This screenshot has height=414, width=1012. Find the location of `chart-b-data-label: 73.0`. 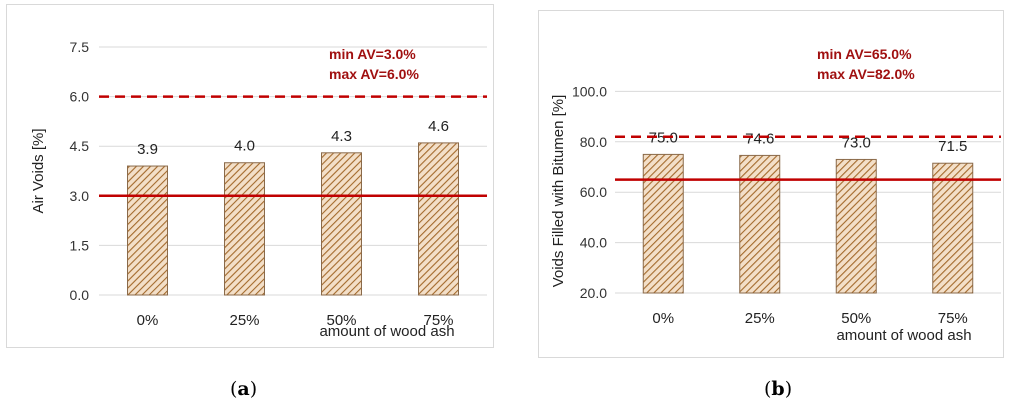

chart-b-data-label: 73.0 is located at coordinates (856, 142).